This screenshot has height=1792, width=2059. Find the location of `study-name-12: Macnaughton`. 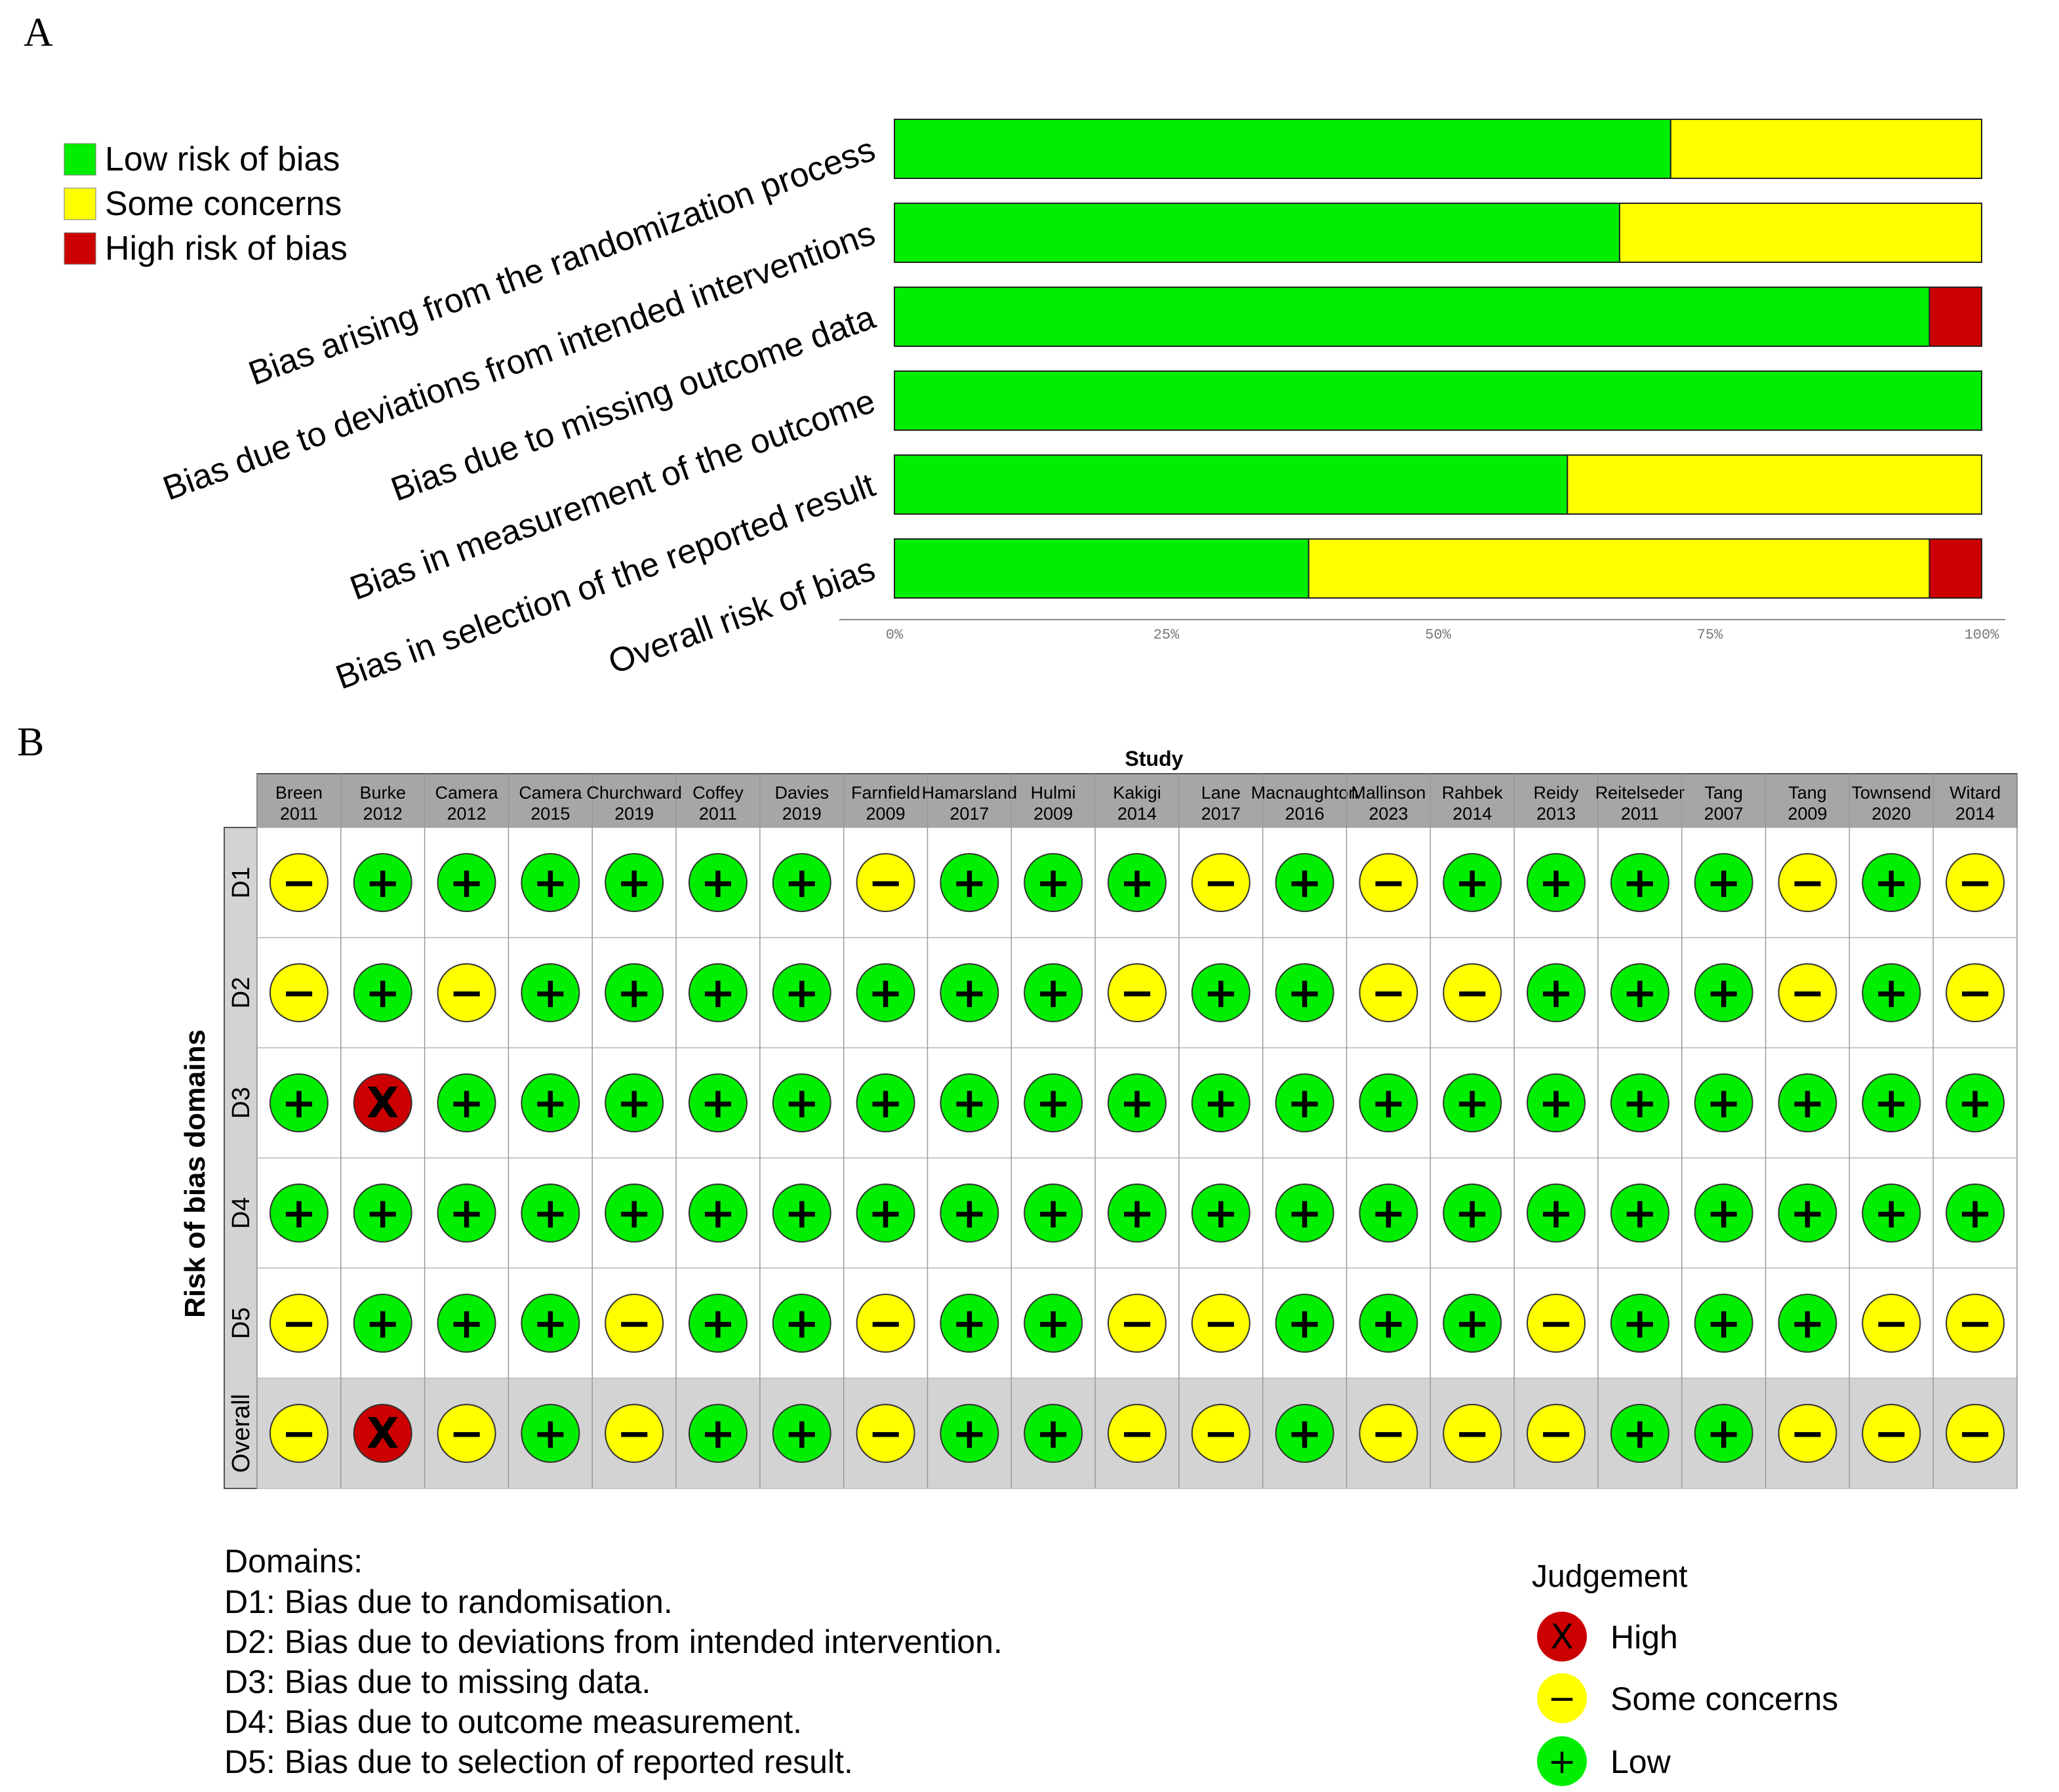

study-name-12: Macnaughton is located at coordinates (1305, 793).